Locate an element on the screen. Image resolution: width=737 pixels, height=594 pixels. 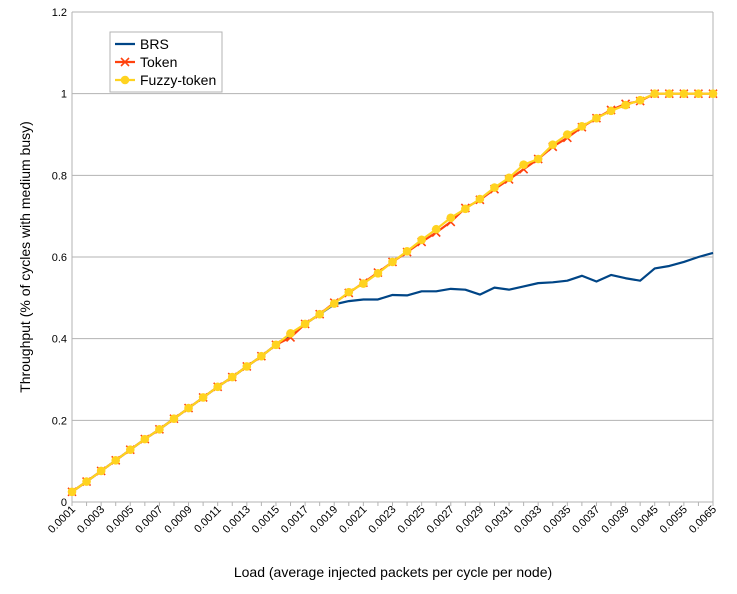
legend-label: Token is located at coordinates (158, 62).